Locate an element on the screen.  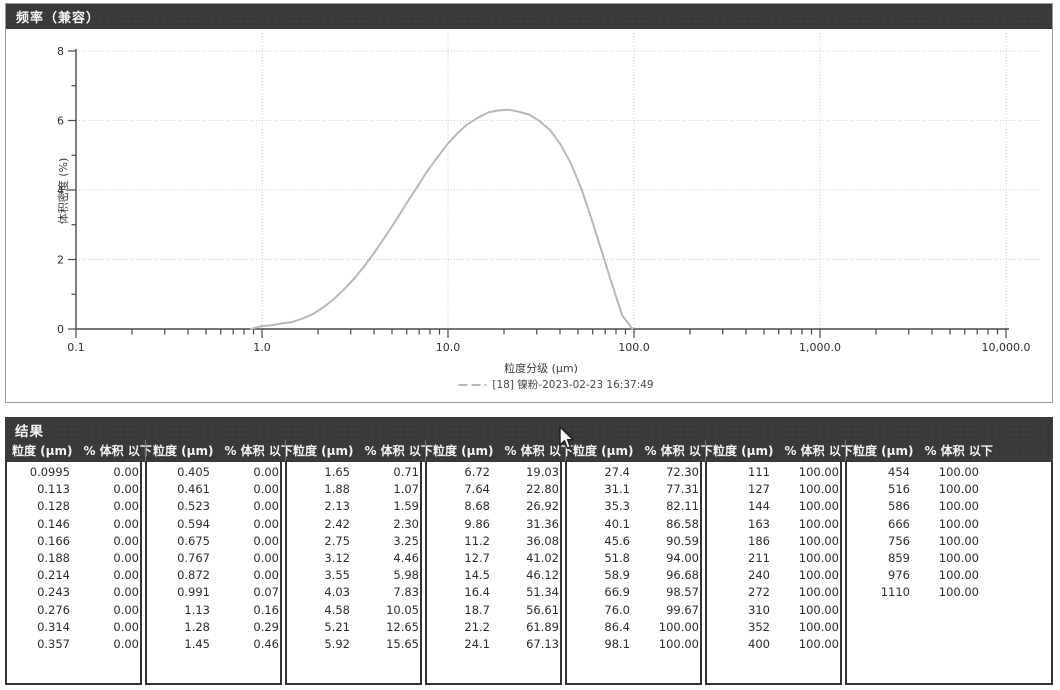
x-tick-label: 10.0 is located at coordinates (448, 347).